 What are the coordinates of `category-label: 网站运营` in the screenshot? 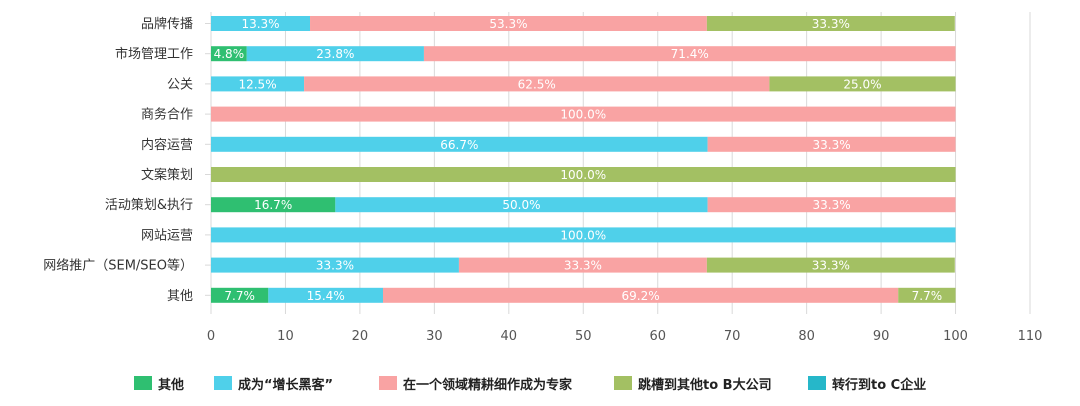 It's located at (167, 235).